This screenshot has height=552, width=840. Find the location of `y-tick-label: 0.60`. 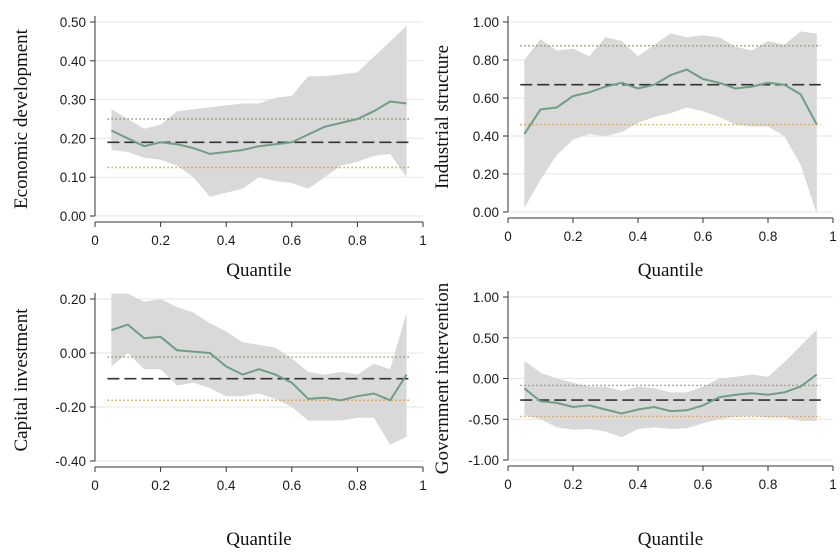

y-tick-label: 0.60 is located at coordinates (486, 98).